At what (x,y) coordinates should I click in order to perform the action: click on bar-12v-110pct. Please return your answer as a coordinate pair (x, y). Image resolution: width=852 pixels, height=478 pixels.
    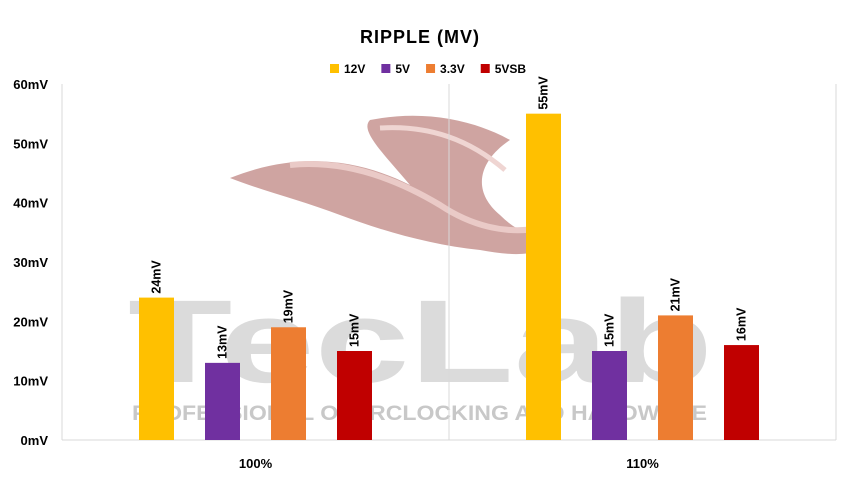
    Looking at the image, I should click on (543, 277).